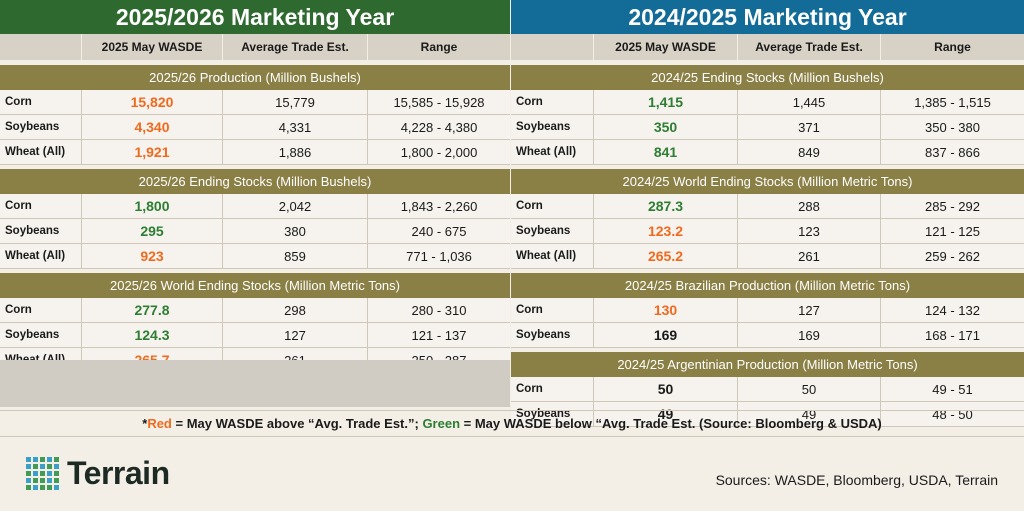  What do you see at coordinates (152, 231) in the screenshot?
I see `wasde-value: 295` at bounding box center [152, 231].